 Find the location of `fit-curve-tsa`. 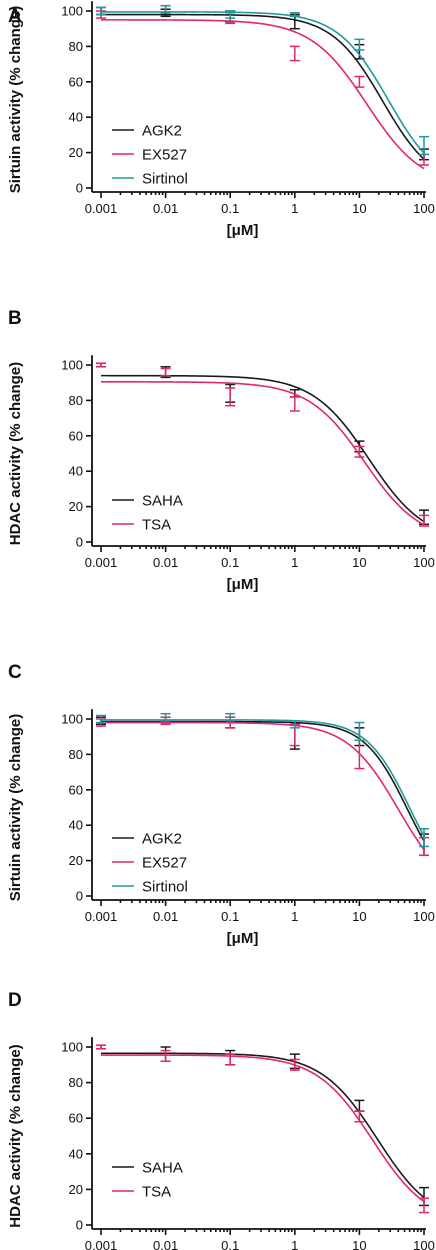

fit-curve-tsa is located at coordinates (263, 1128).